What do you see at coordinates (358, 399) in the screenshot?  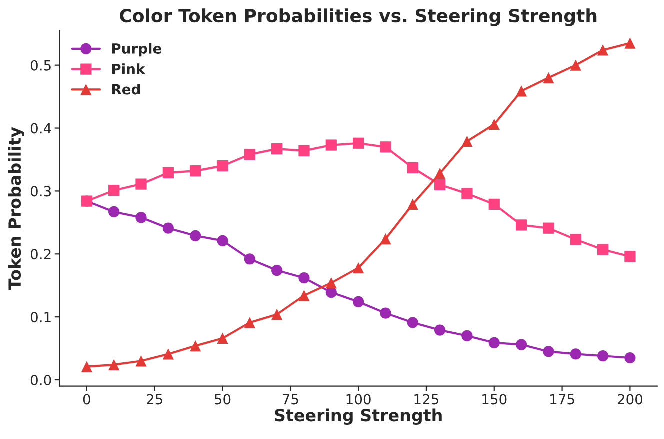 I see `x-tick-label: 100` at bounding box center [358, 399].